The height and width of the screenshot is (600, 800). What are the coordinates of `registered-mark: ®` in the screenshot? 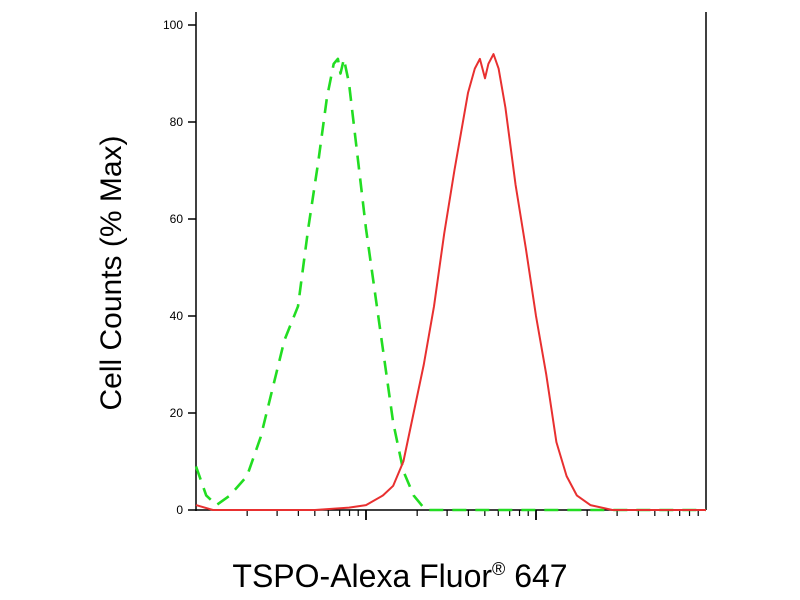 It's located at (499, 569).